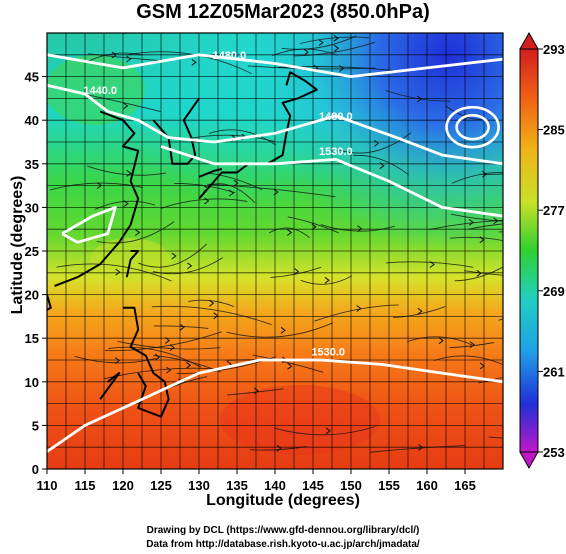  What do you see at coordinates (542, 250) in the screenshot?
I see `colorbar: 293 285 277 269 261 253` at bounding box center [542, 250].